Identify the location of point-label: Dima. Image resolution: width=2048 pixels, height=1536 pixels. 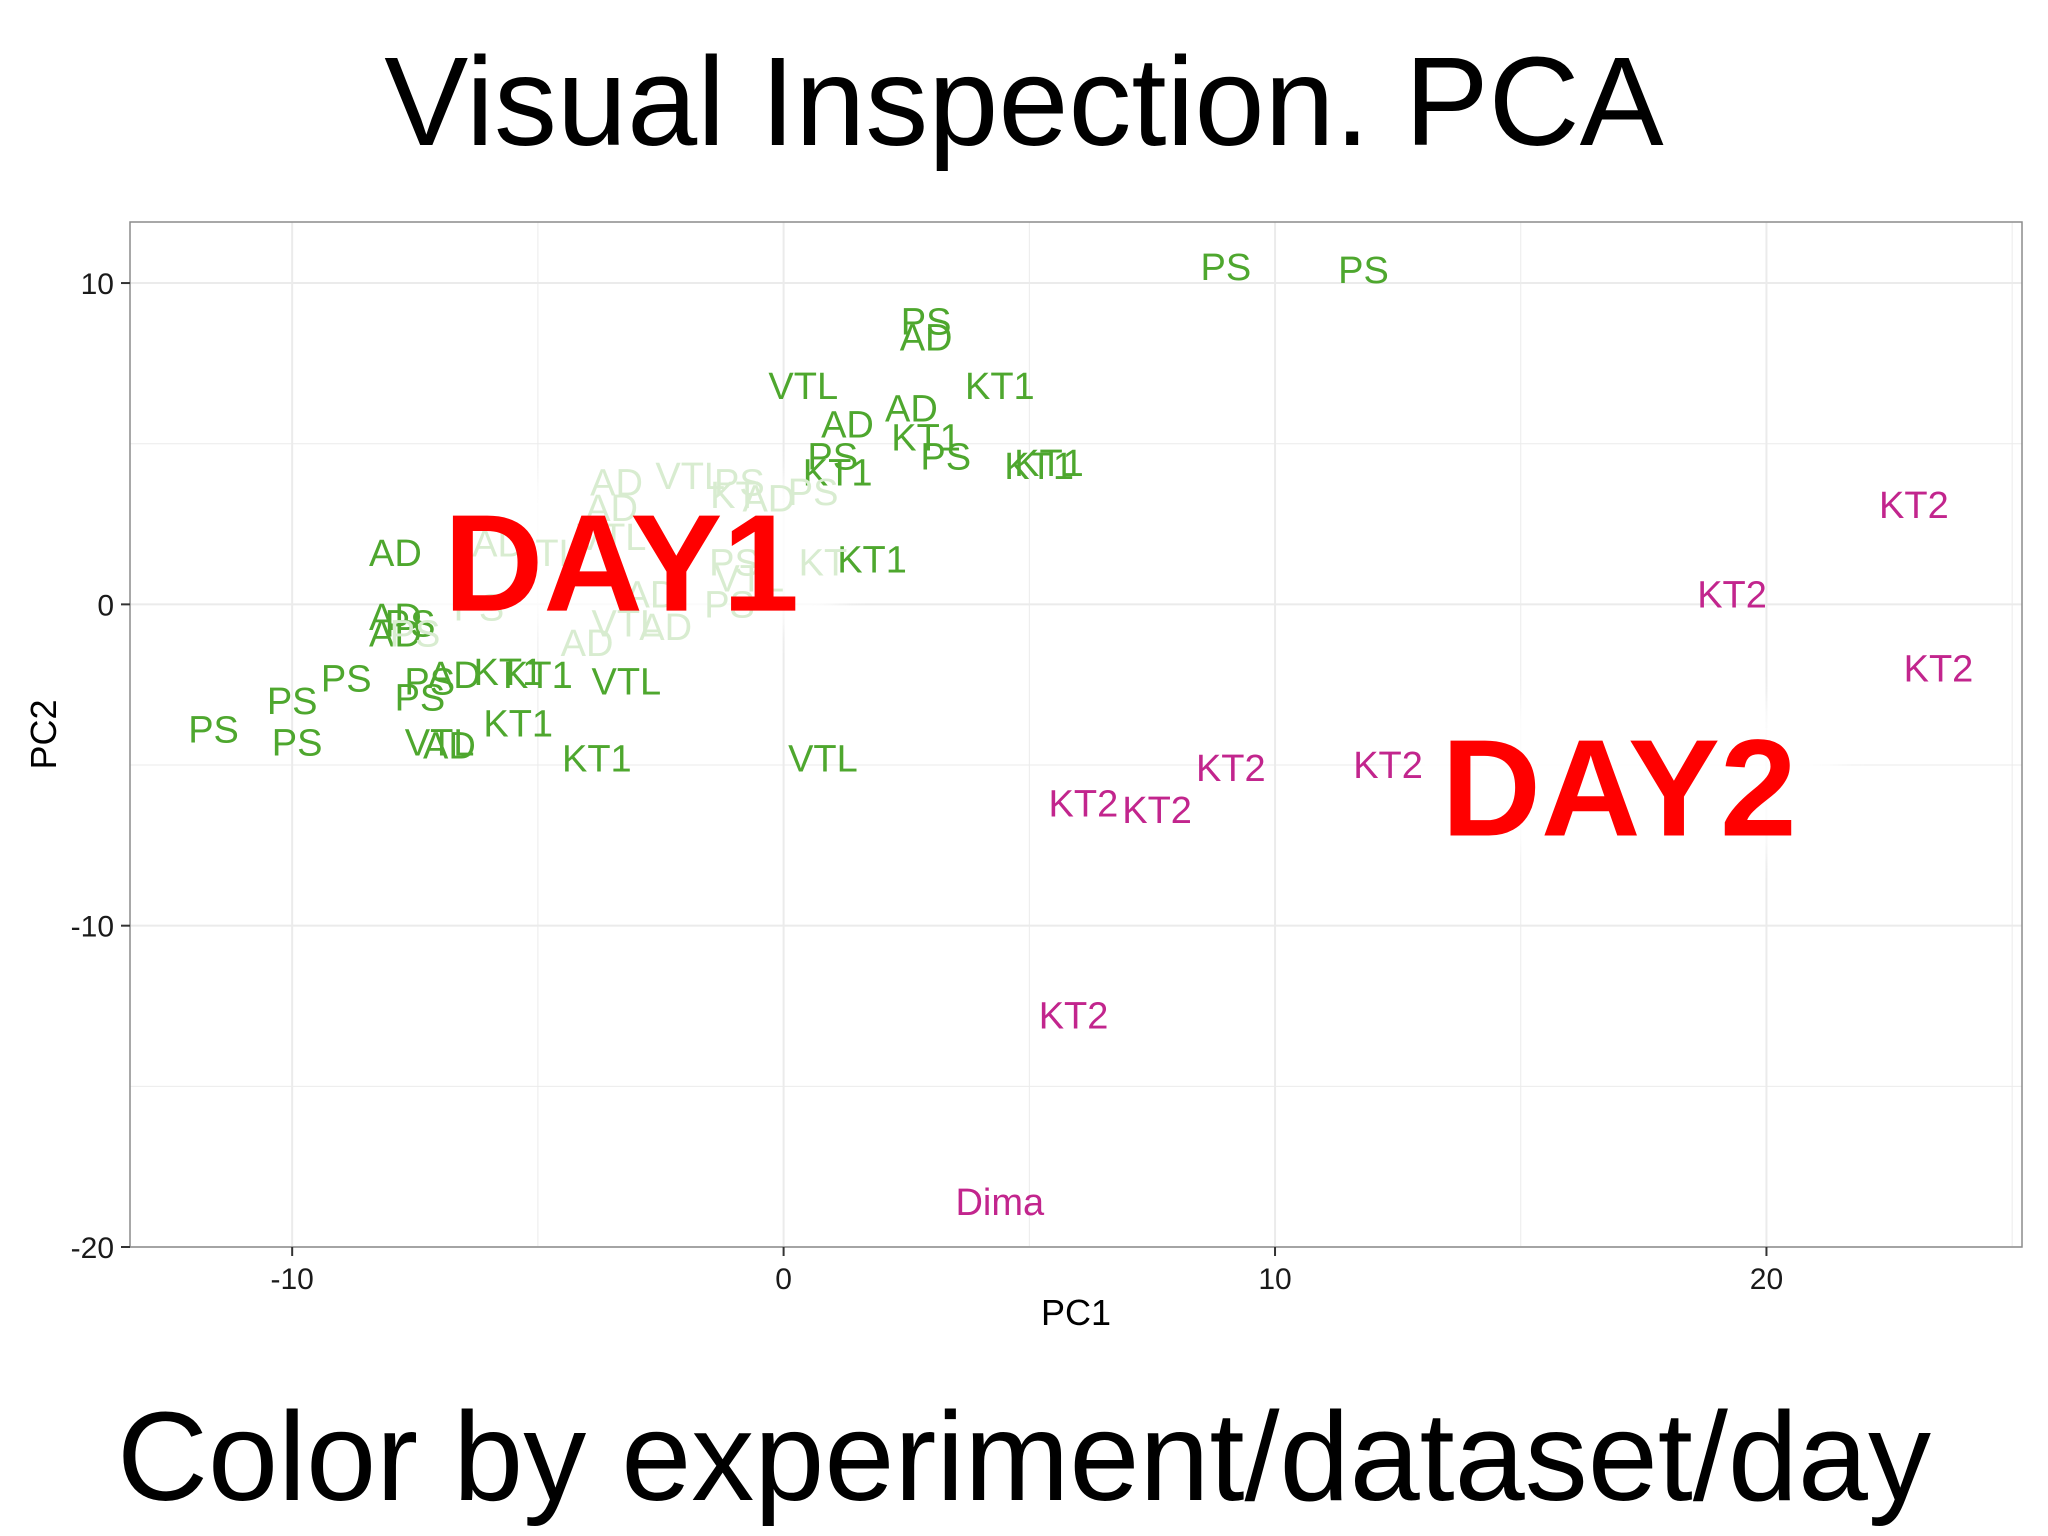
(1000, 1203).